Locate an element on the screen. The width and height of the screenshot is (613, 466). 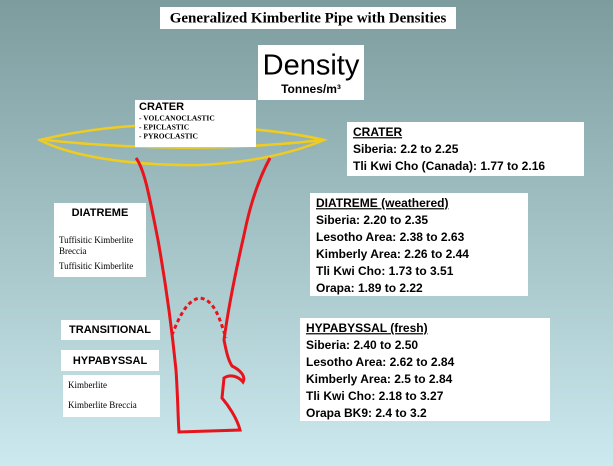
density-line: Tli Kwi Cho: 2.18 to 3.27 is located at coordinates (375, 396).